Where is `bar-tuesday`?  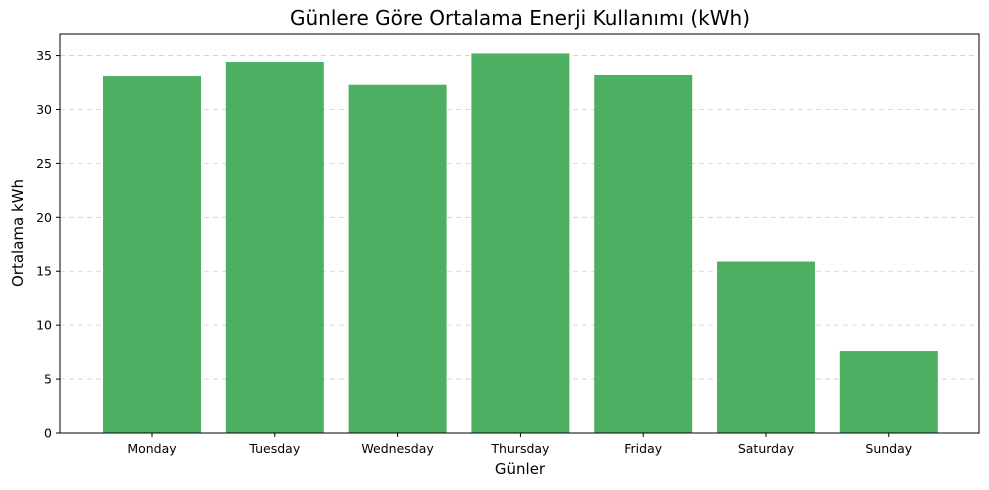
bar-tuesday is located at coordinates (274, 247).